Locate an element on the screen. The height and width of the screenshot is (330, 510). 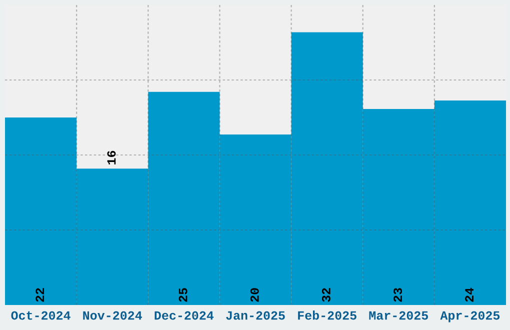
data-label: 20 is located at coordinates (254, 295).